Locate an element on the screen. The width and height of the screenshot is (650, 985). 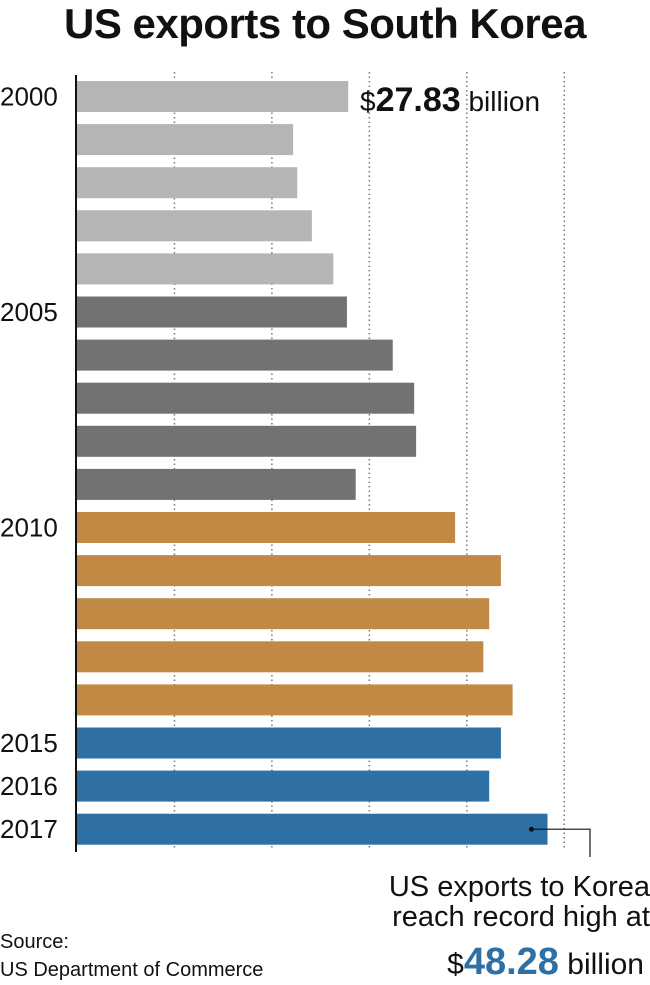
chart-title: US exports to South Korea is located at coordinates (325, 23).